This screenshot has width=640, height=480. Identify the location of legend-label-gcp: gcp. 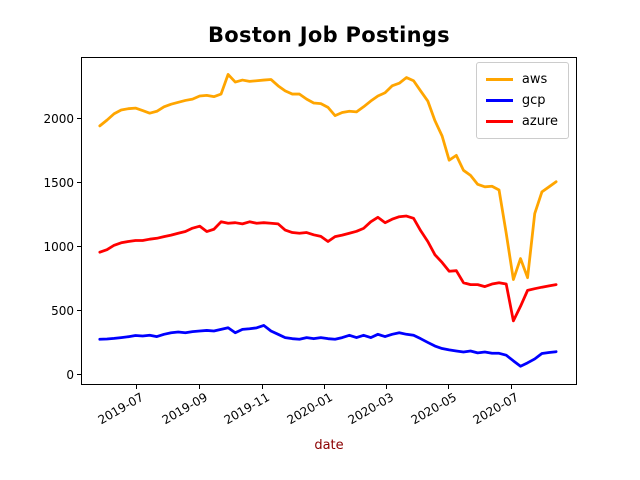
(533, 100).